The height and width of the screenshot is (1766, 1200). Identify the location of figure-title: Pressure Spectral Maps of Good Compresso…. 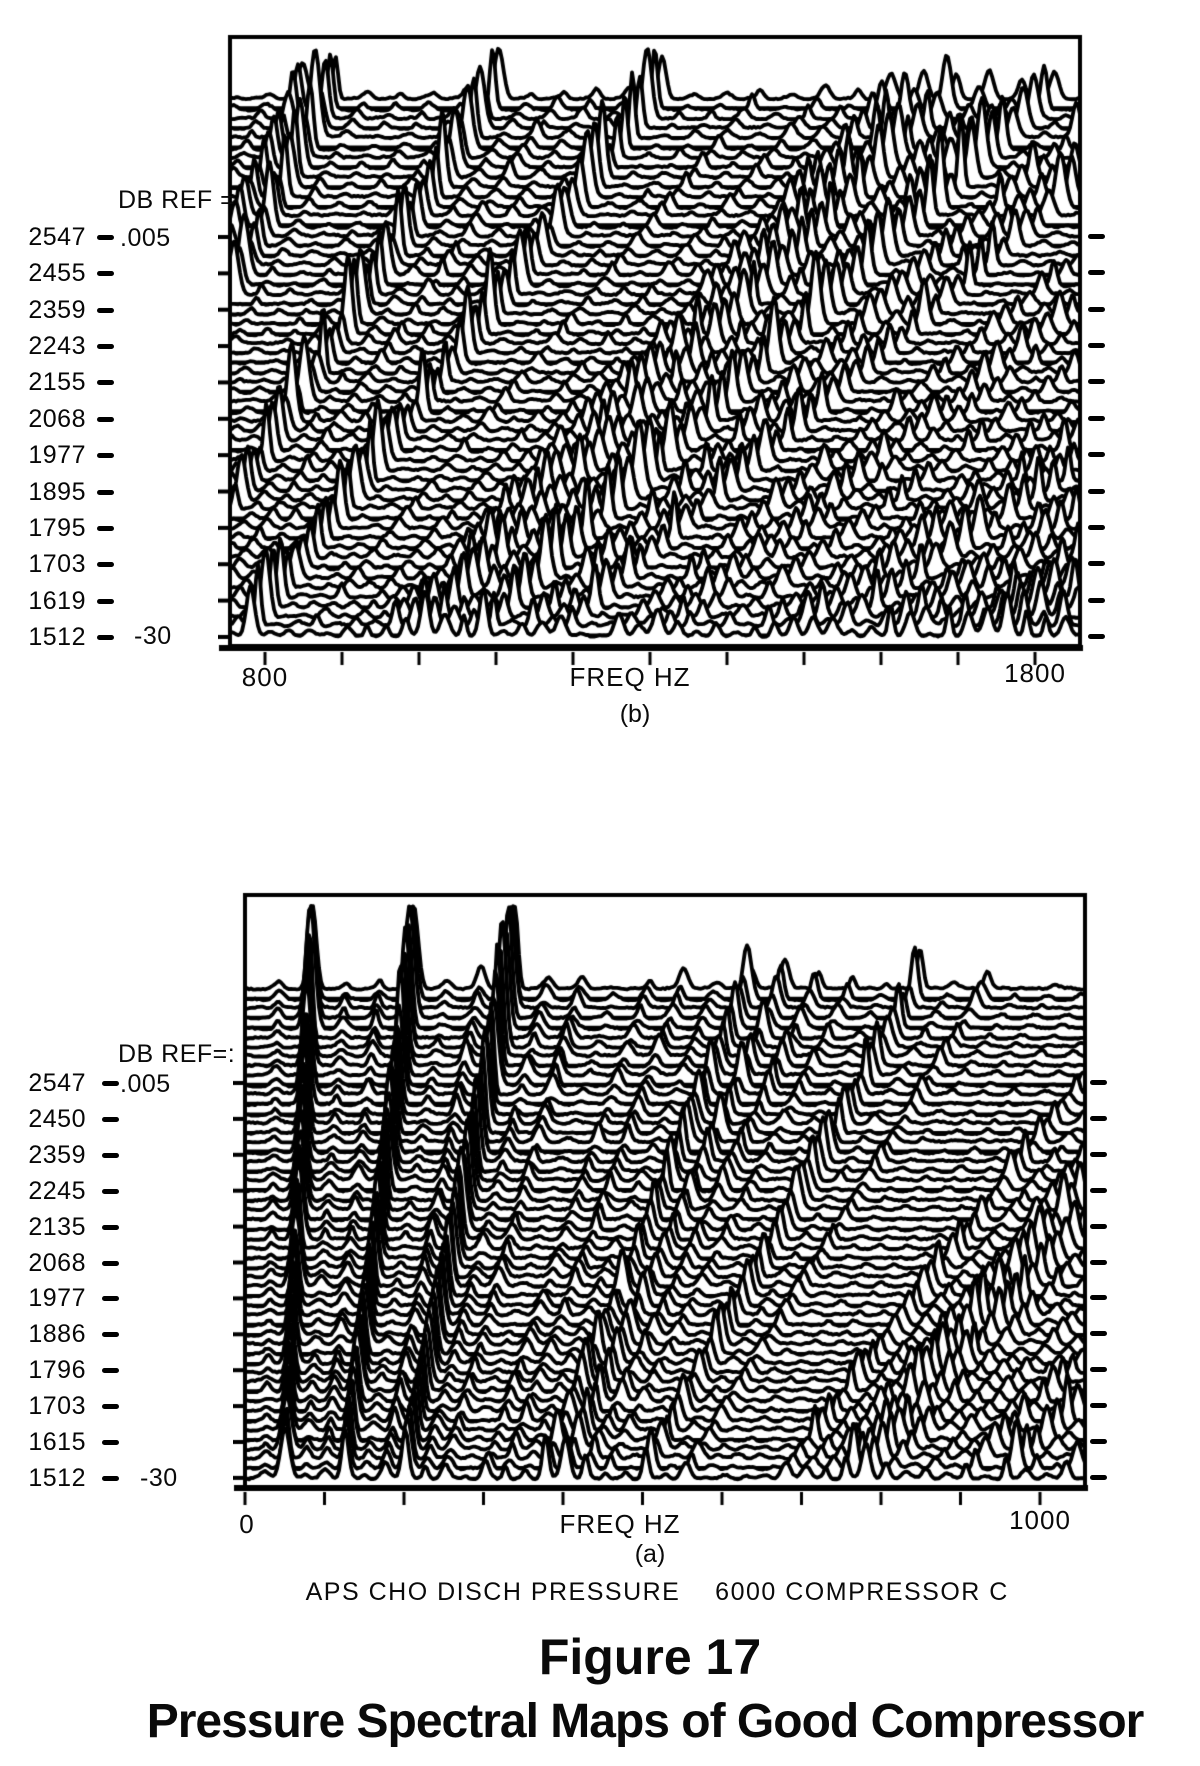
(645, 1721).